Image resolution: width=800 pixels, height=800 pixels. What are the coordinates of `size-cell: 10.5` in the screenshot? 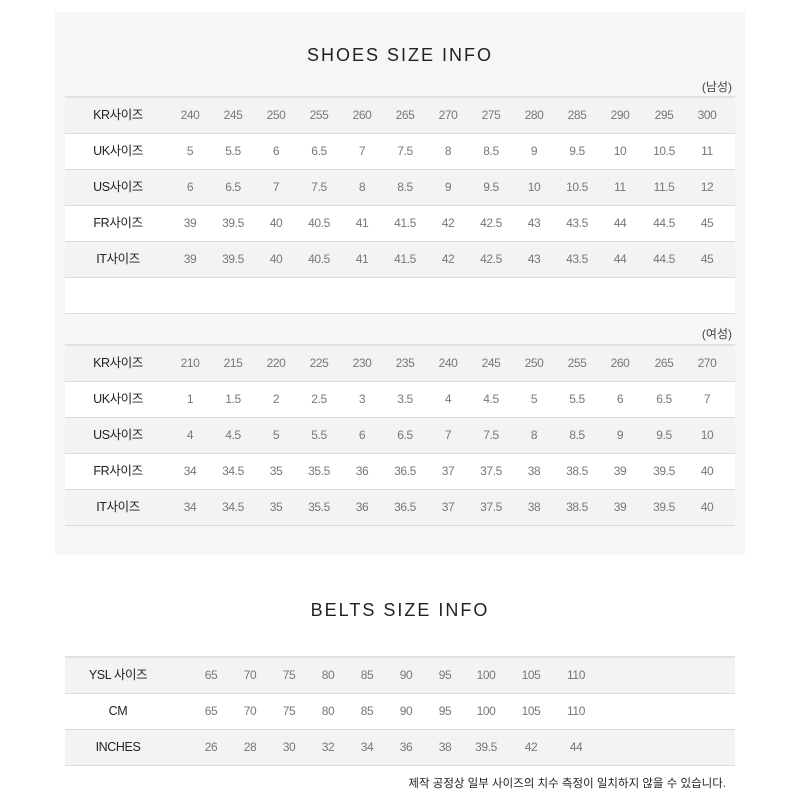 It's located at (664, 151).